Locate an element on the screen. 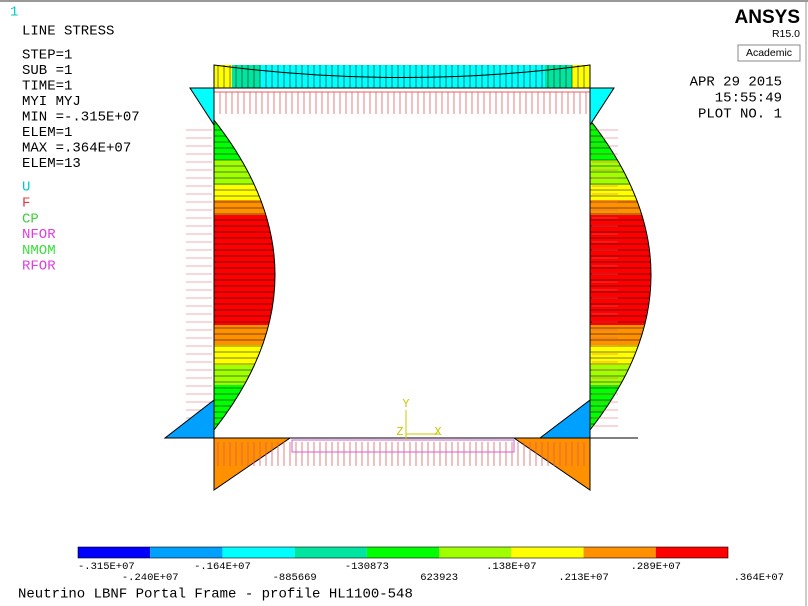 The image size is (808, 606). colorbar-label: -.164E+07 is located at coordinates (222, 567).